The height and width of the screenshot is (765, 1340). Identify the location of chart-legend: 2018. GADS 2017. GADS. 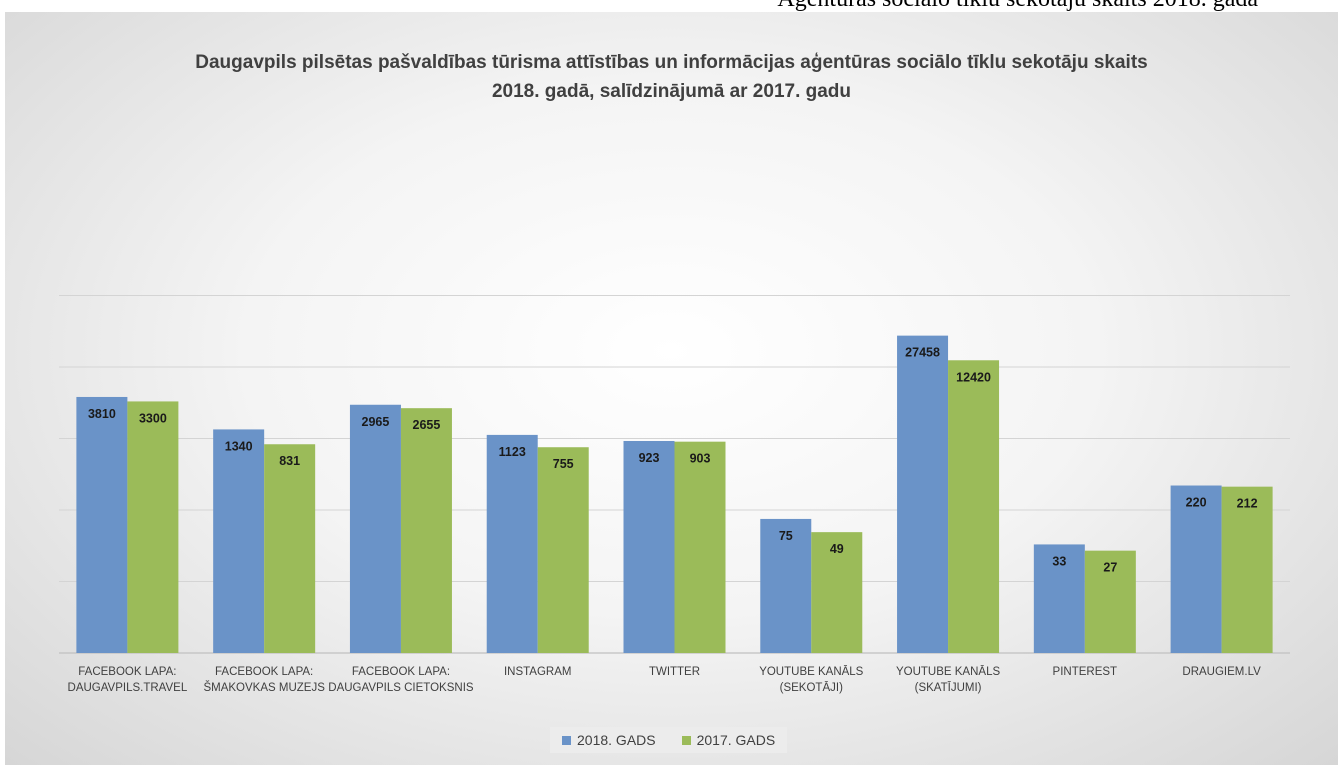
(669, 740).